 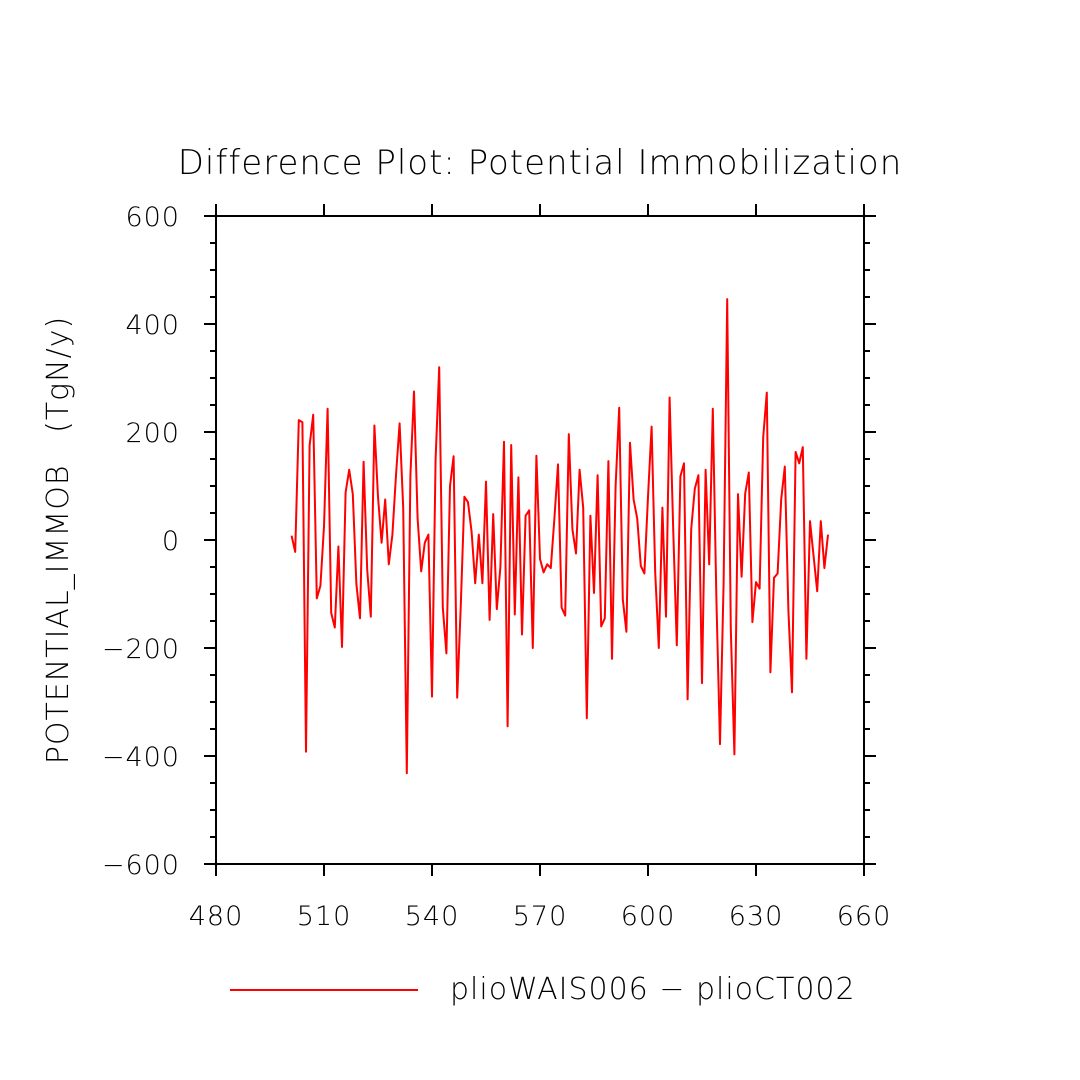 What do you see at coordinates (152, 433) in the screenshot?
I see `y-tick-label: 200` at bounding box center [152, 433].